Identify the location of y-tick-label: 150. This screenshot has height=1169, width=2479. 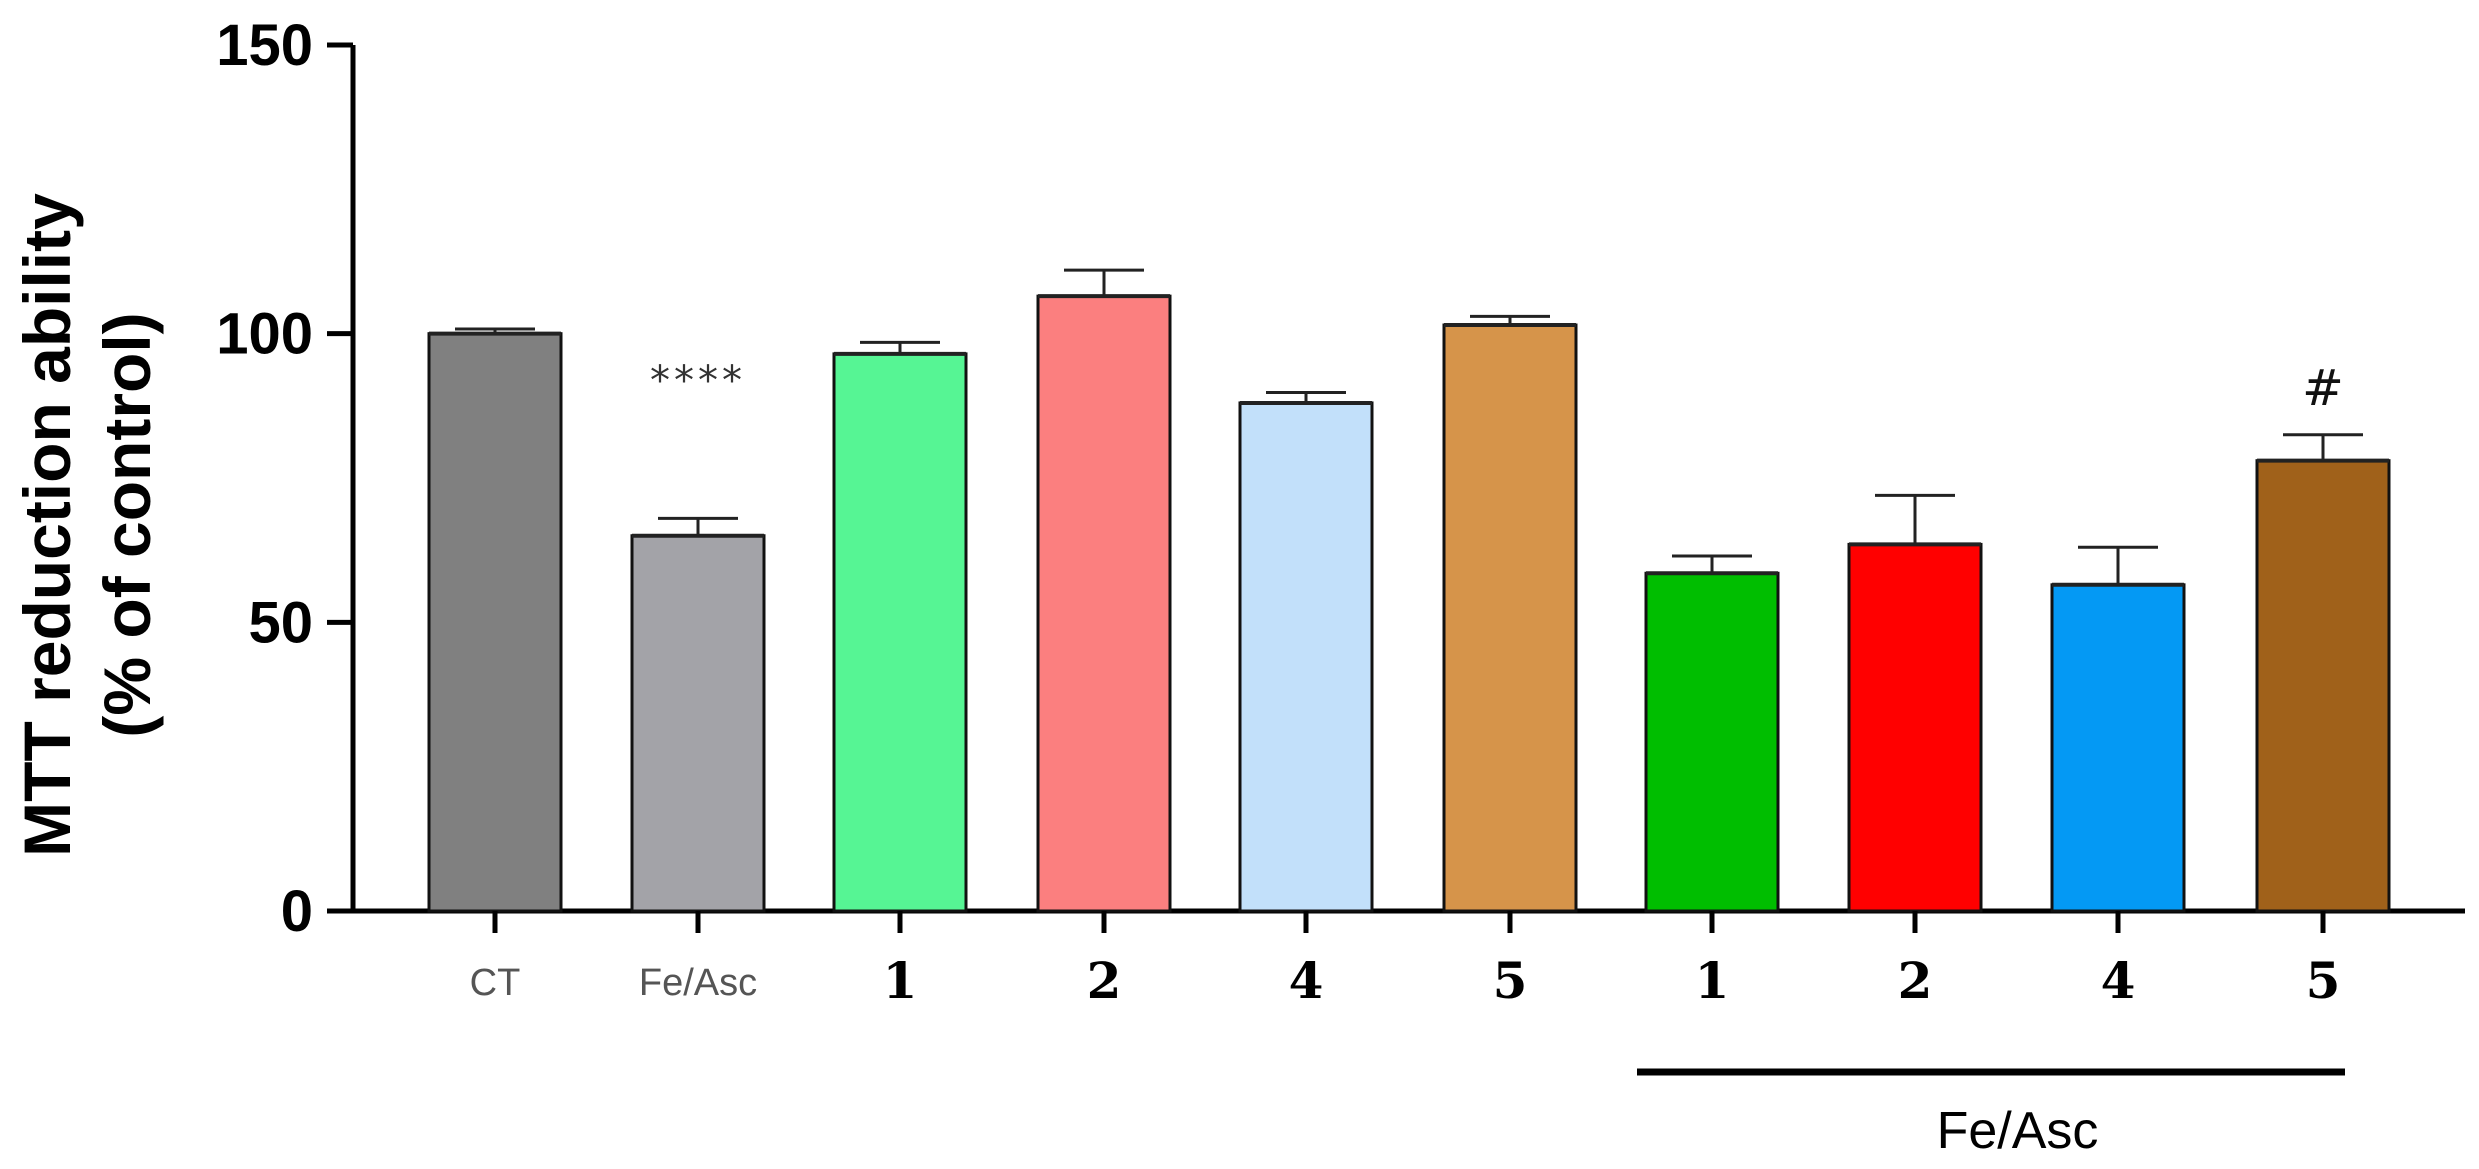
(264, 45).